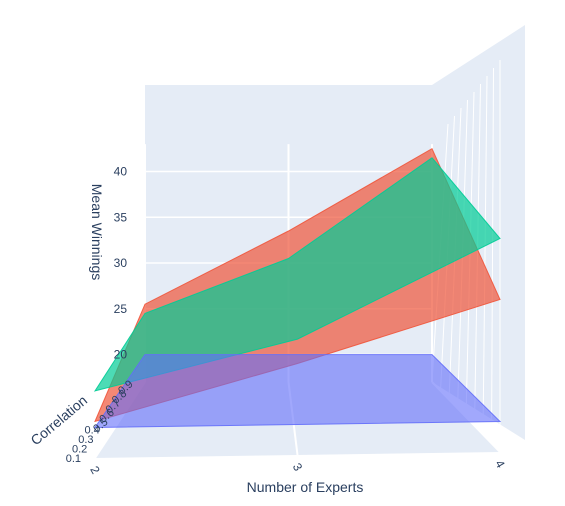 The image size is (565, 506). What do you see at coordinates (91, 431) in the screenshot?
I see `y-tick-label: 0.4` at bounding box center [91, 431].